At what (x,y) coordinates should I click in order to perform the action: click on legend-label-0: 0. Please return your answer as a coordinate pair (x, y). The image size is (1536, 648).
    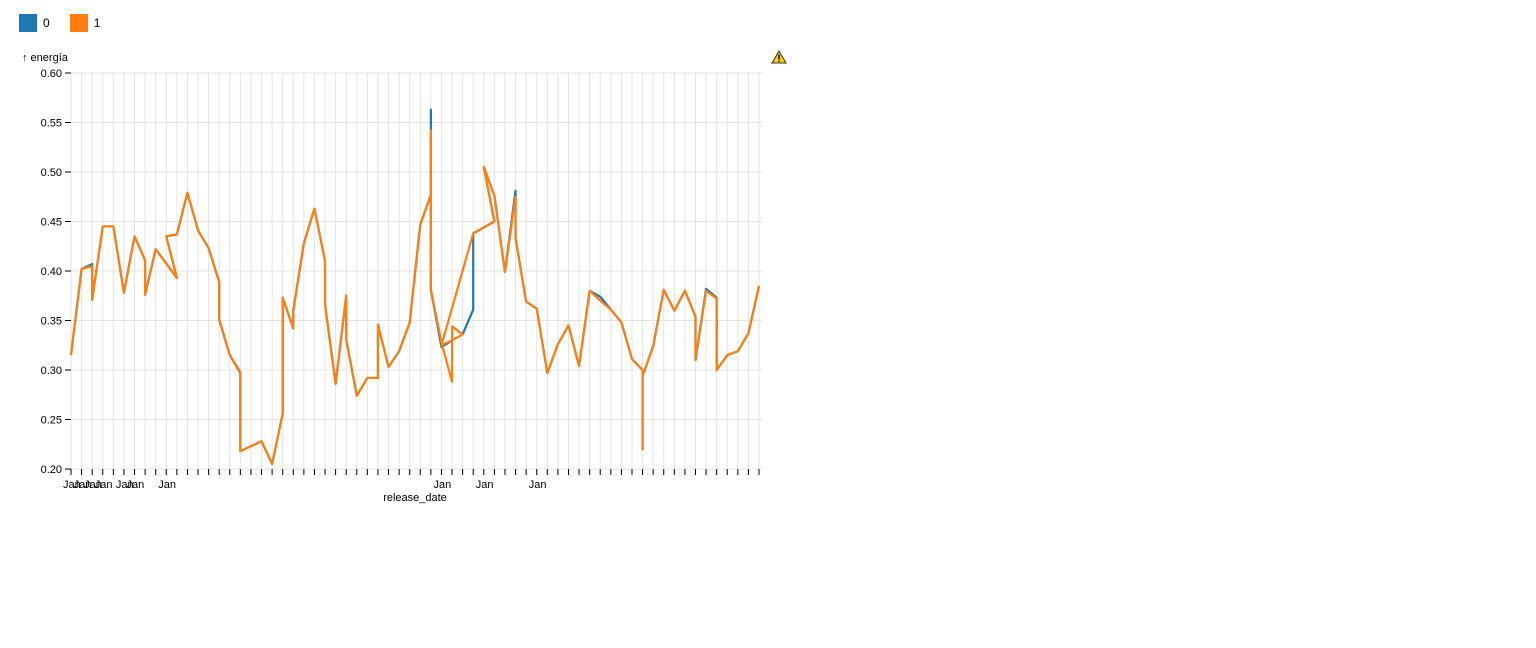
    Looking at the image, I should click on (46, 23).